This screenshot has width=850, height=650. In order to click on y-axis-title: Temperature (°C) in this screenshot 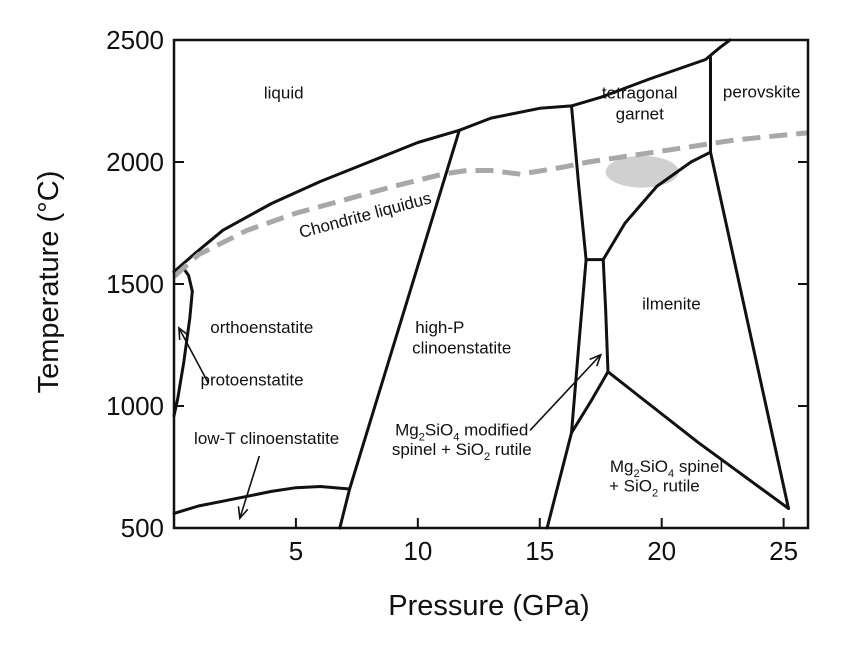, I will do `click(49, 282)`.